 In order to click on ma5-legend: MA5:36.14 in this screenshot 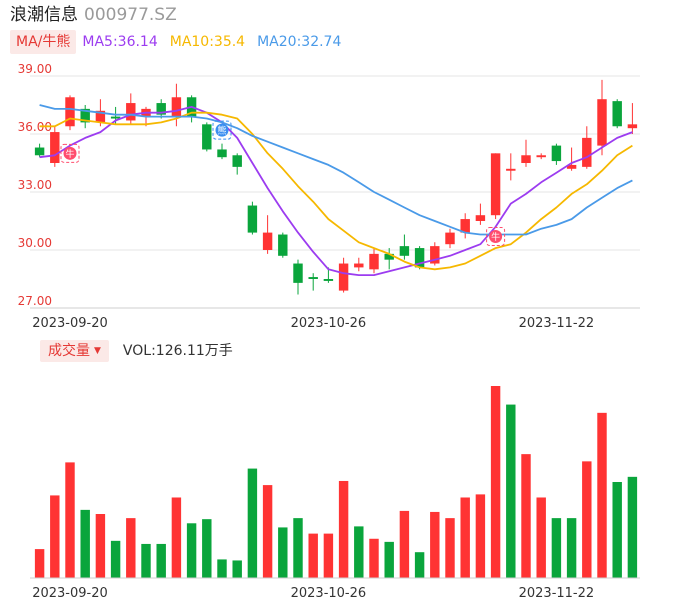, I will do `click(120, 42)`.